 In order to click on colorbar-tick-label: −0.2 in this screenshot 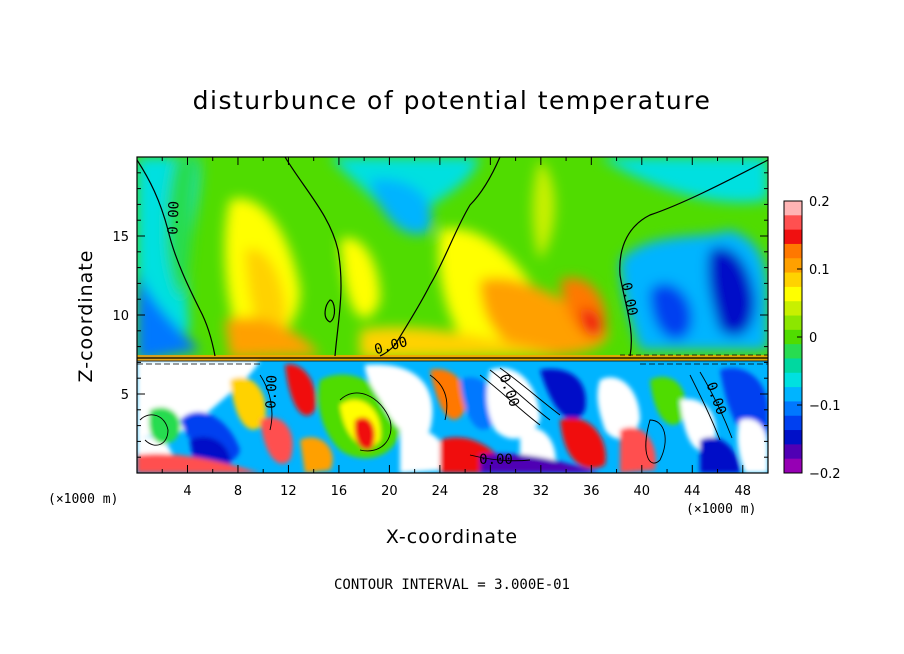, I will do `click(825, 474)`.